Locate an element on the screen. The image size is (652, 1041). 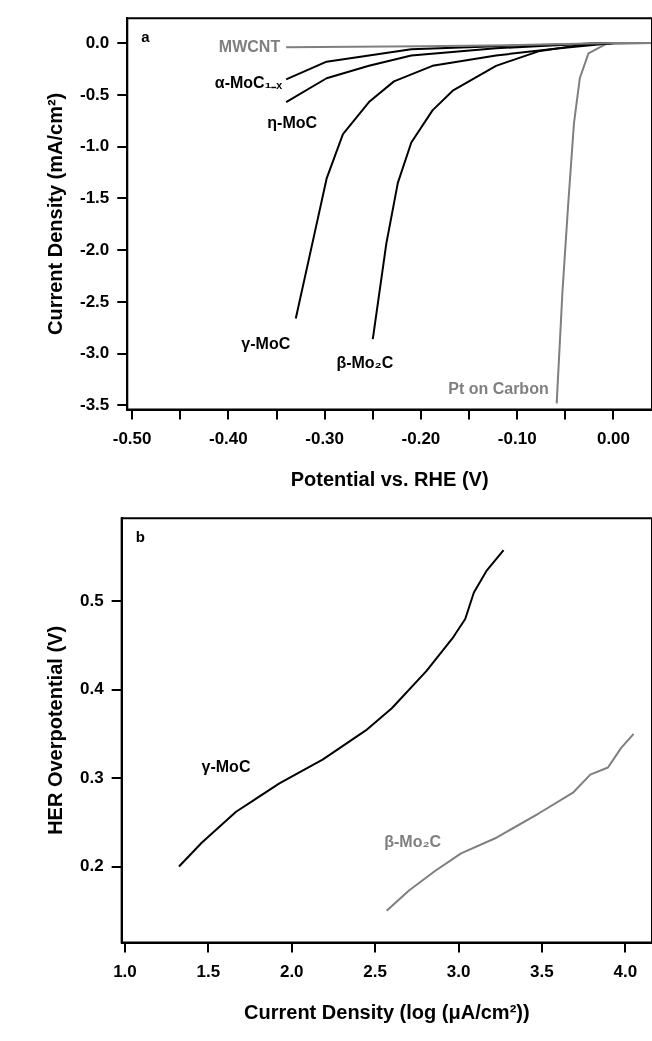
y-axis-title: Current Density (mA/cm²) is located at coordinates (54, 214).